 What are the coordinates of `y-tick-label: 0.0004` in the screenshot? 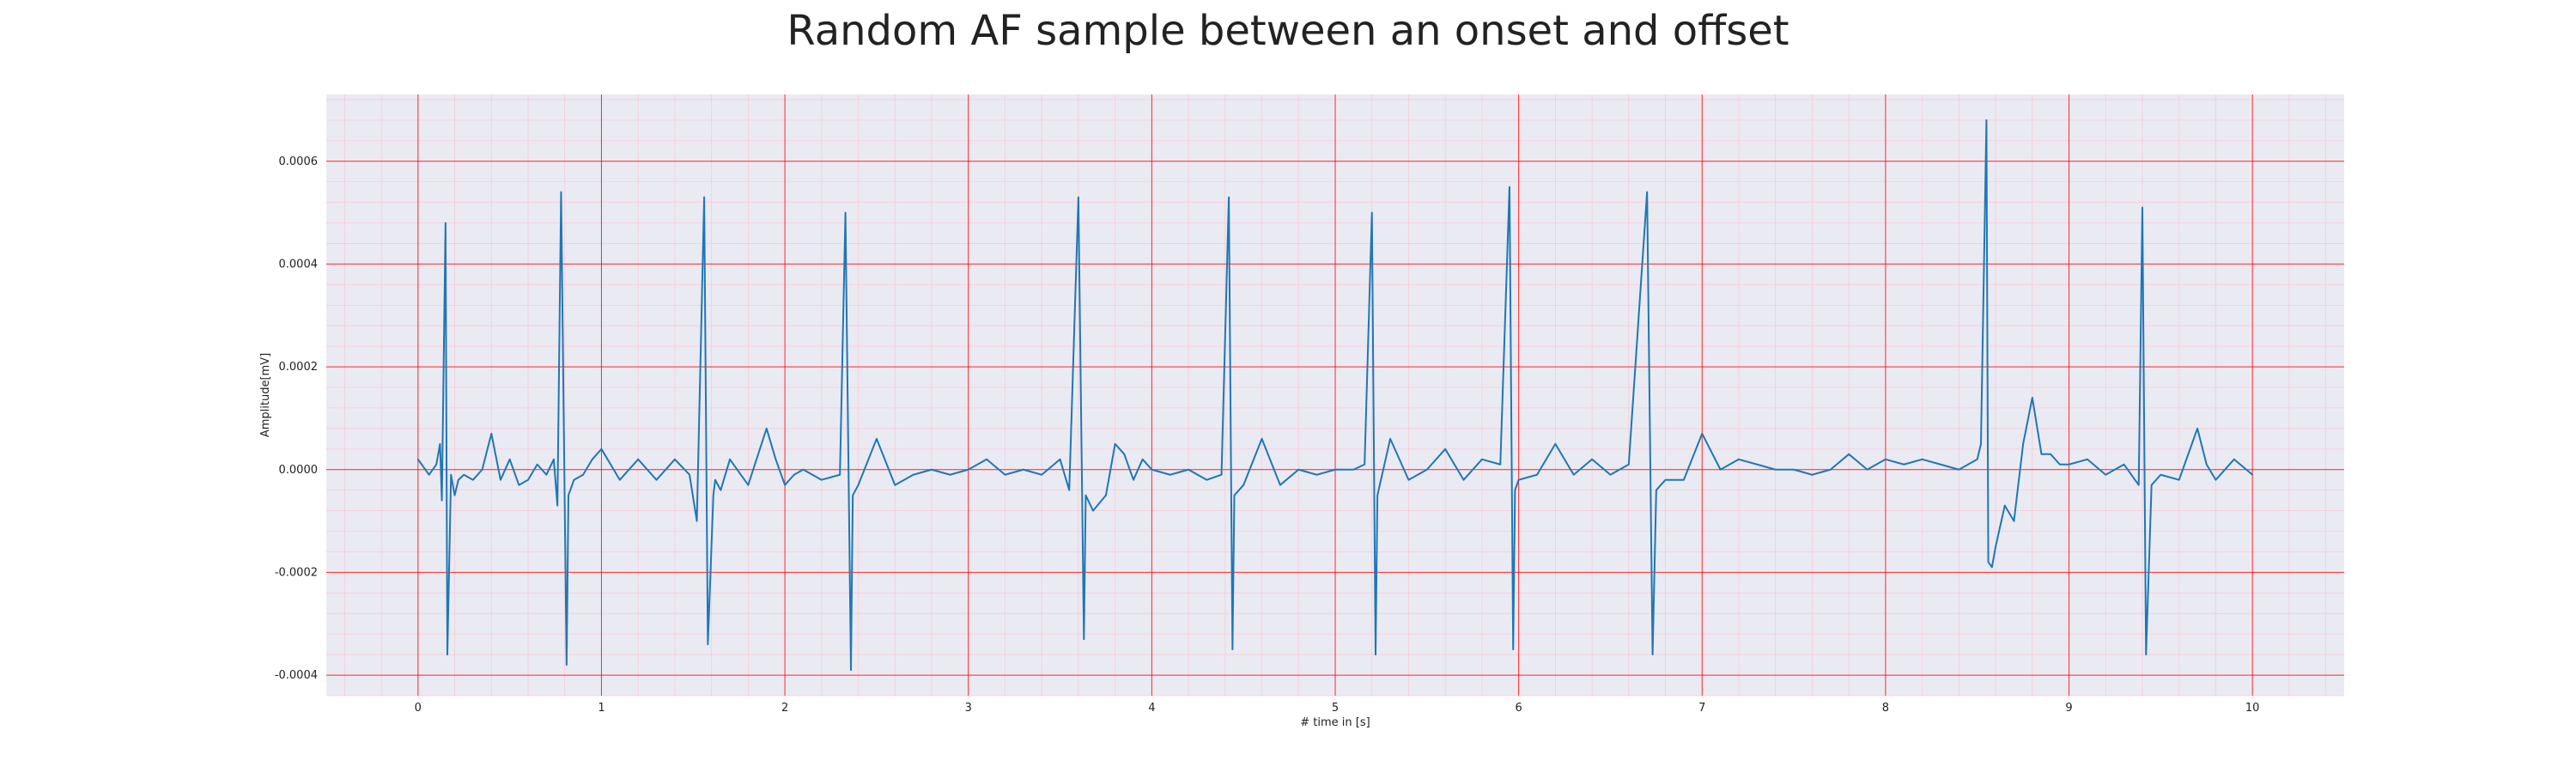 It's located at (299, 264).